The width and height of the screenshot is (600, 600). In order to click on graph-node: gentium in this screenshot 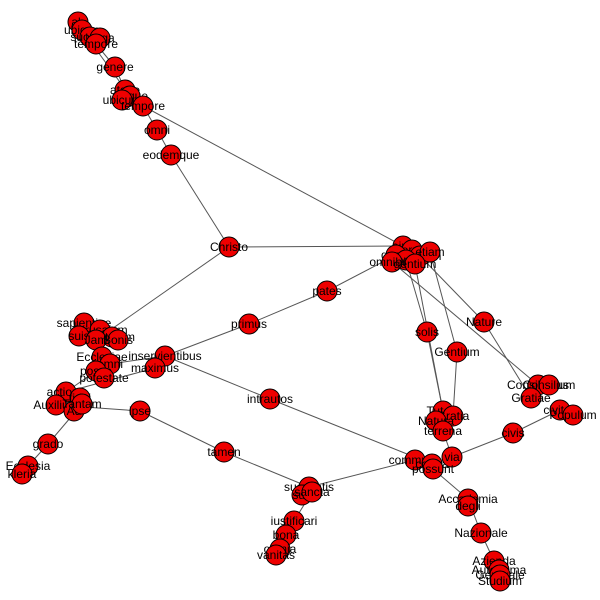, I will do `click(415, 264)`.